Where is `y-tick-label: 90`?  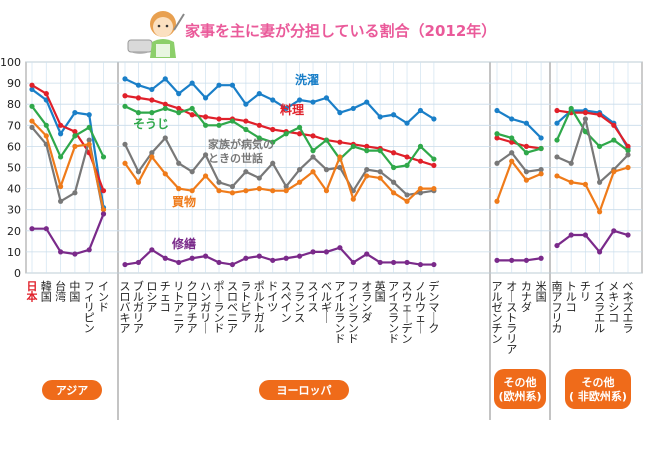 y-tick-label: 90 is located at coordinates (14, 83).